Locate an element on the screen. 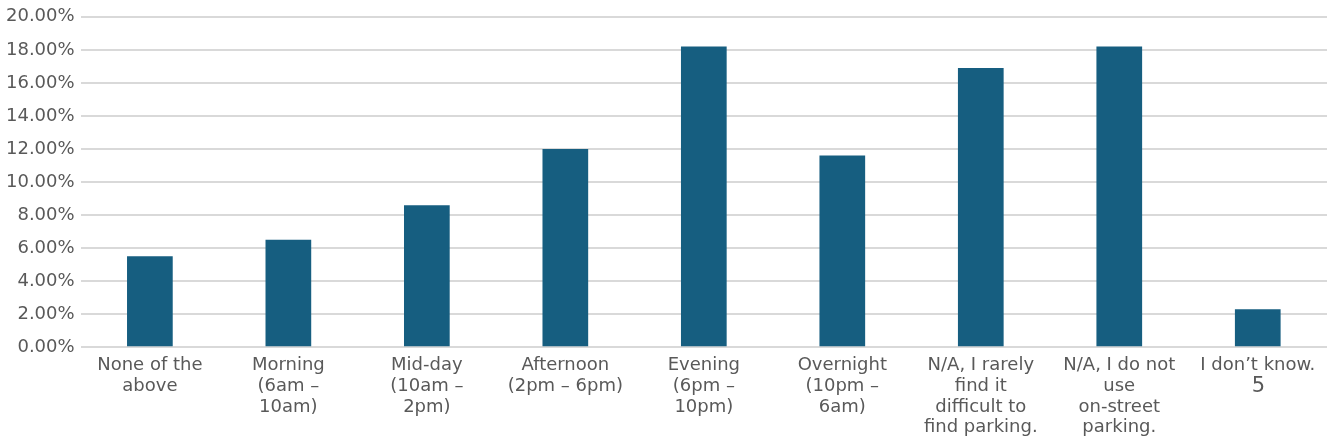 This screenshot has width=1337, height=446. x-tick-label: N/A, I do not use on-street parking. is located at coordinates (1119, 395).